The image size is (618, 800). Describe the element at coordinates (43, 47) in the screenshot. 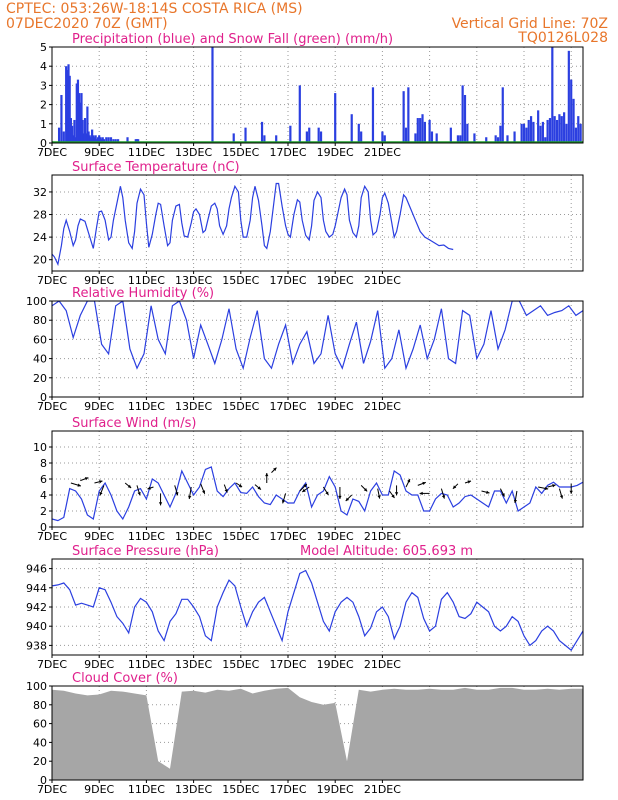

I see `y-tick-label: 5` at that location.